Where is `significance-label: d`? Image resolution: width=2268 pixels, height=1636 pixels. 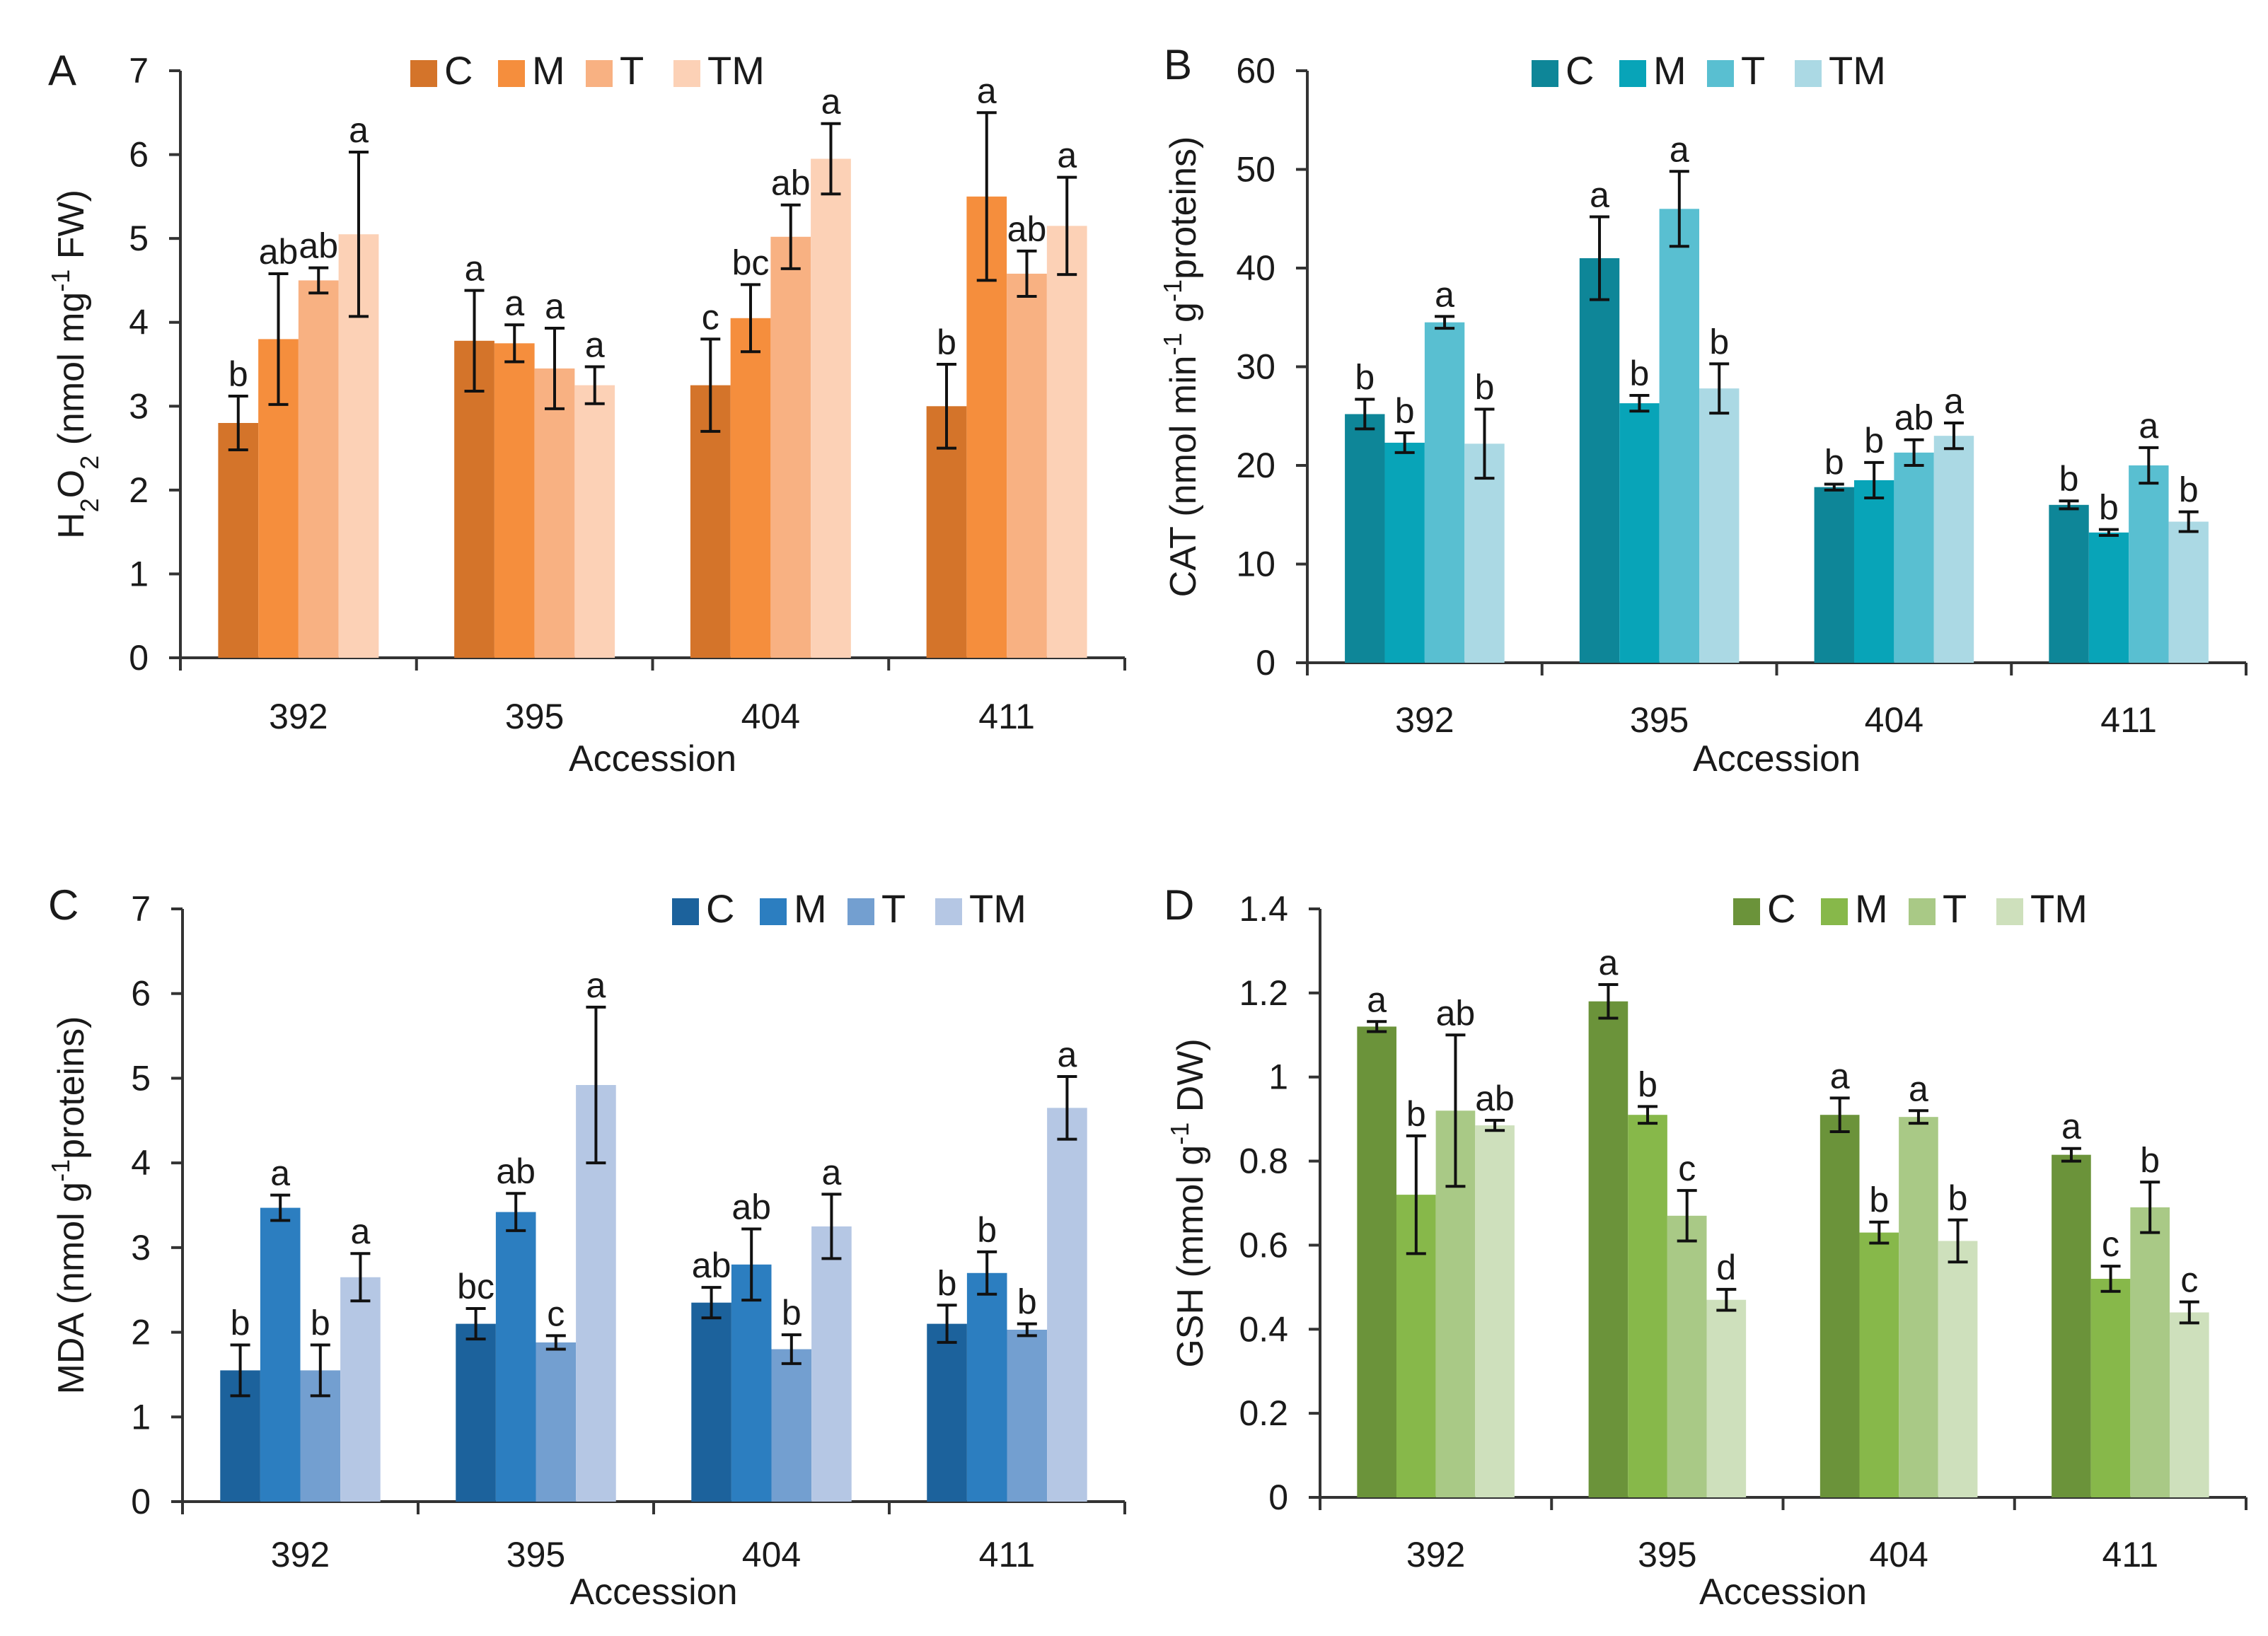
significance-label: d is located at coordinates (1726, 1267).